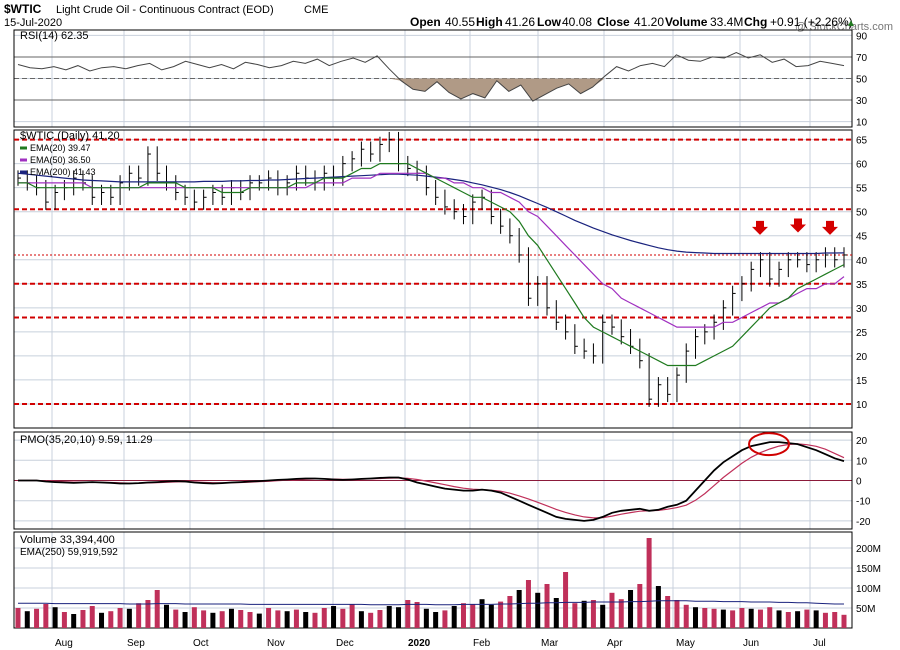  Describe the element at coordinates (550, 643) in the screenshot. I see `x-tick-label: Mar` at that location.